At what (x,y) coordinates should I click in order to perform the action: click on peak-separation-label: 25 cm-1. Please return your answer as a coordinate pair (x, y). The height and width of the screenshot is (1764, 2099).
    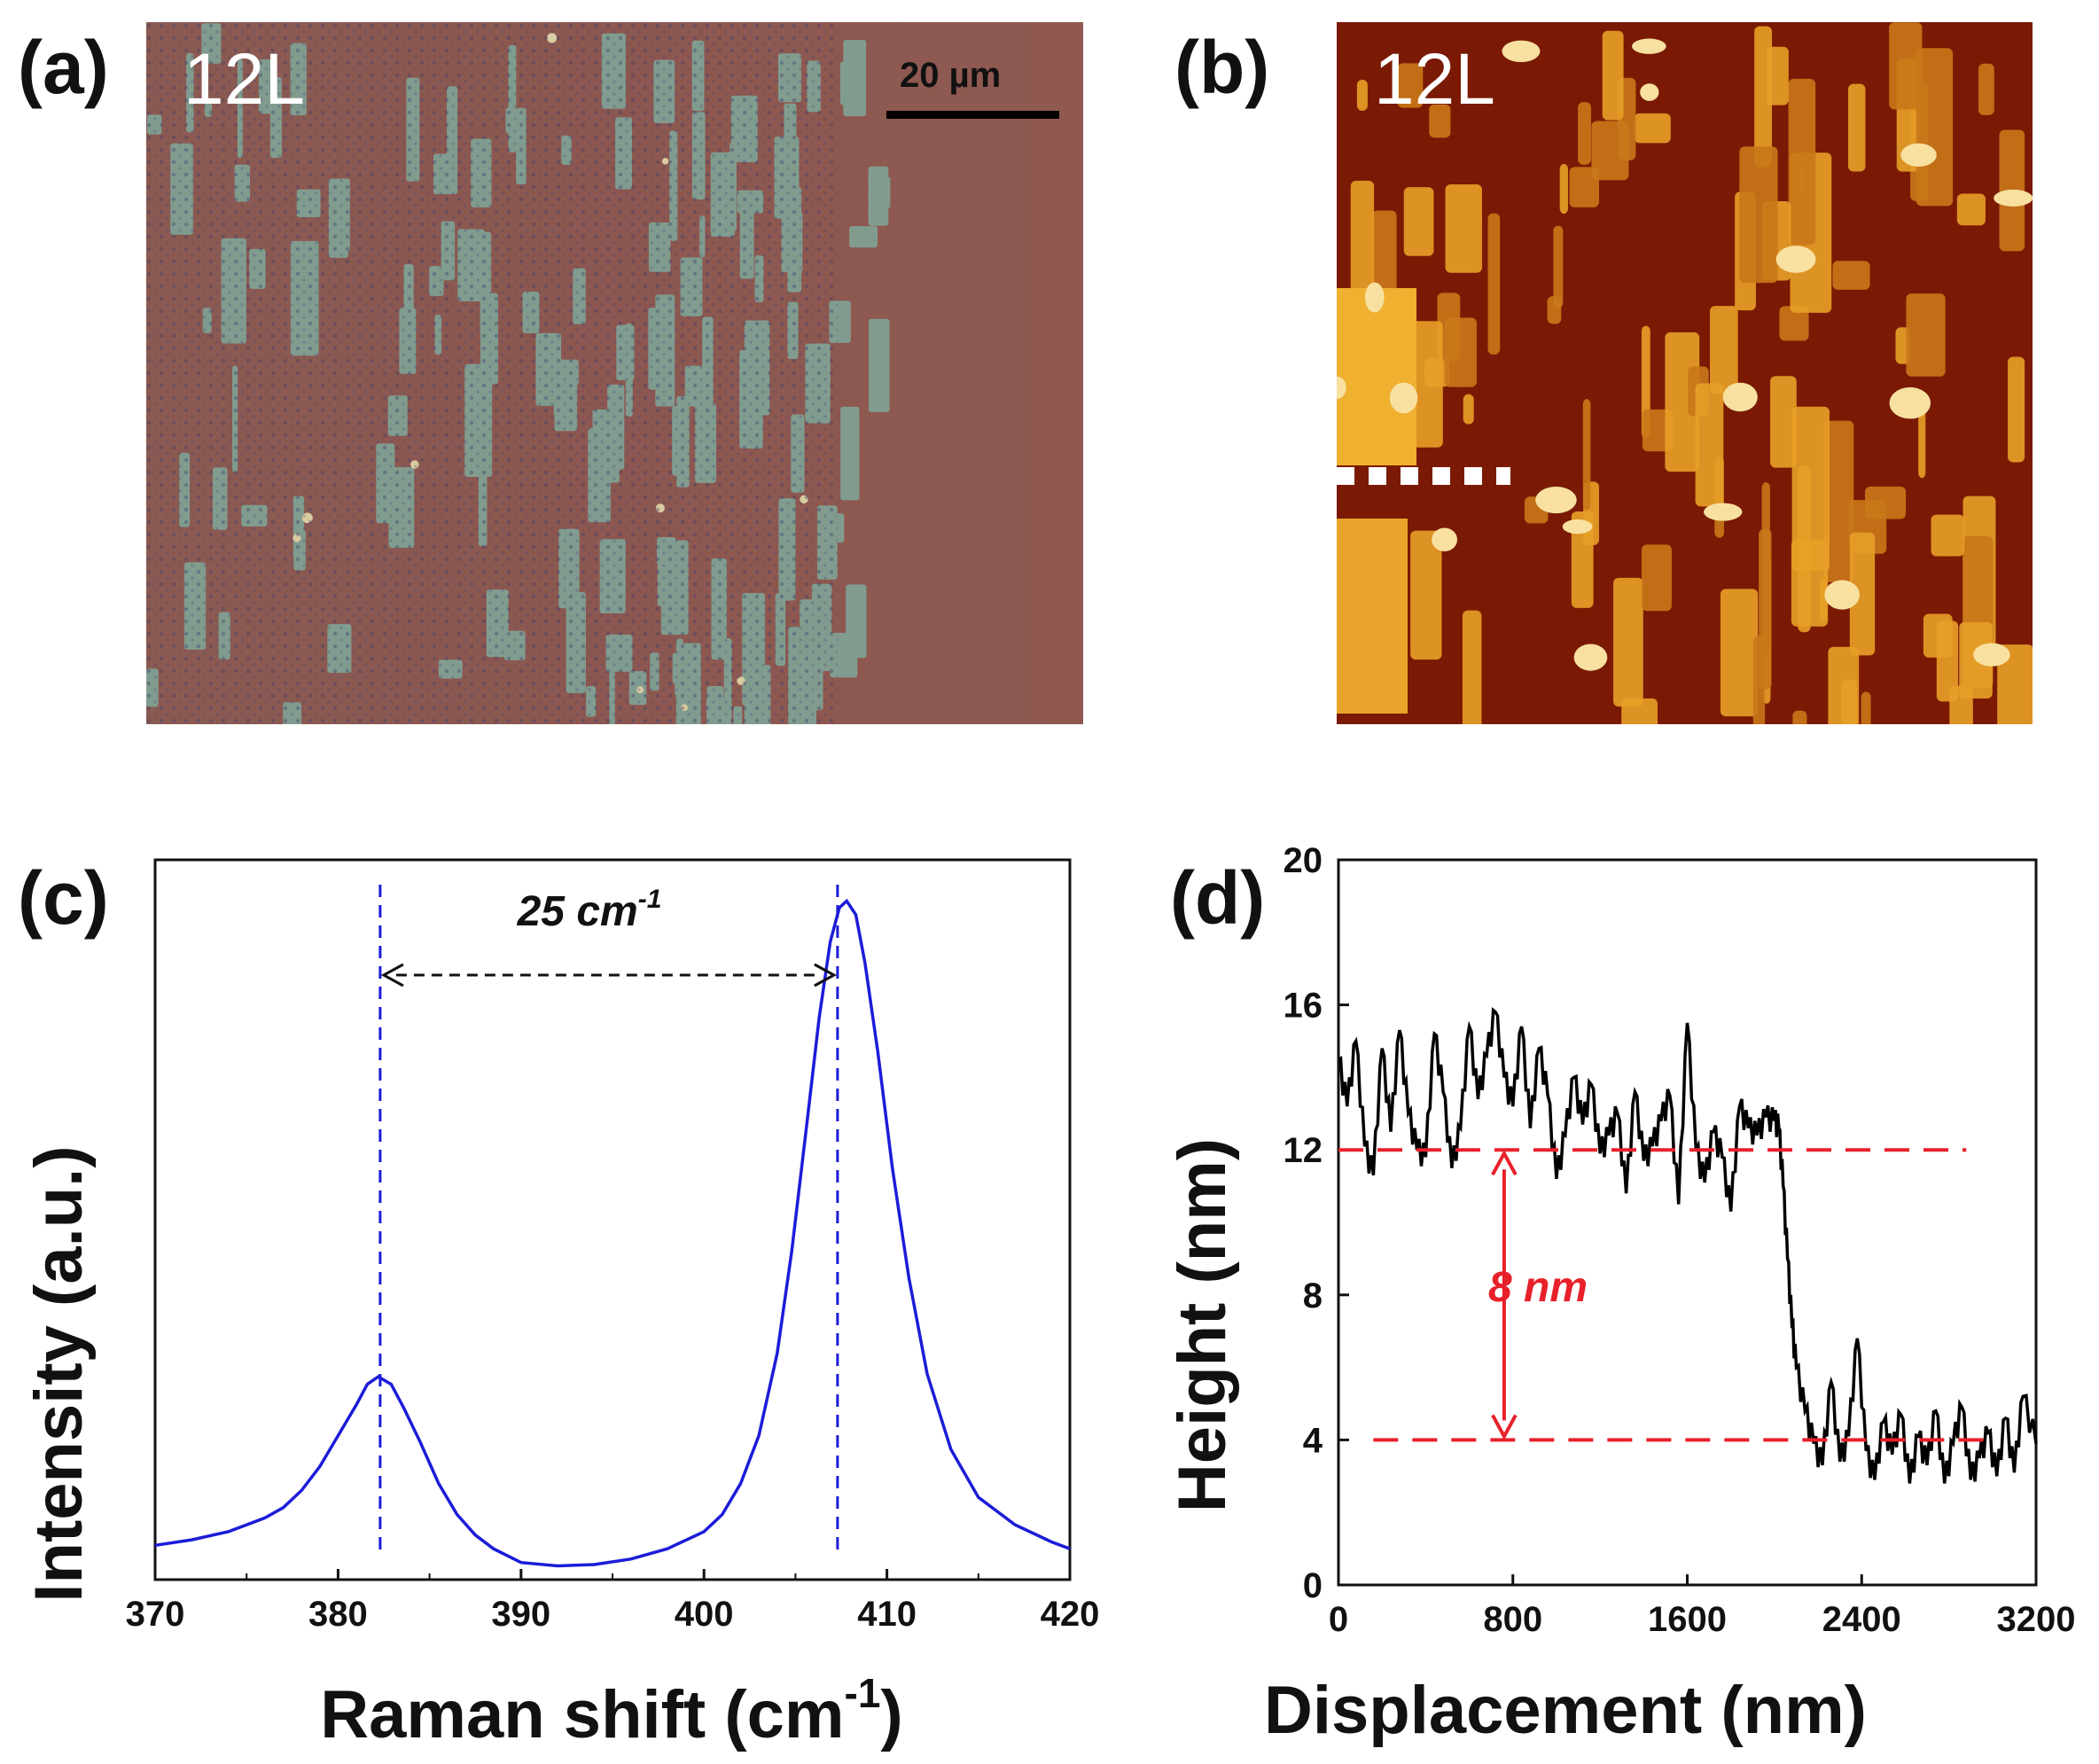
    Looking at the image, I should click on (589, 910).